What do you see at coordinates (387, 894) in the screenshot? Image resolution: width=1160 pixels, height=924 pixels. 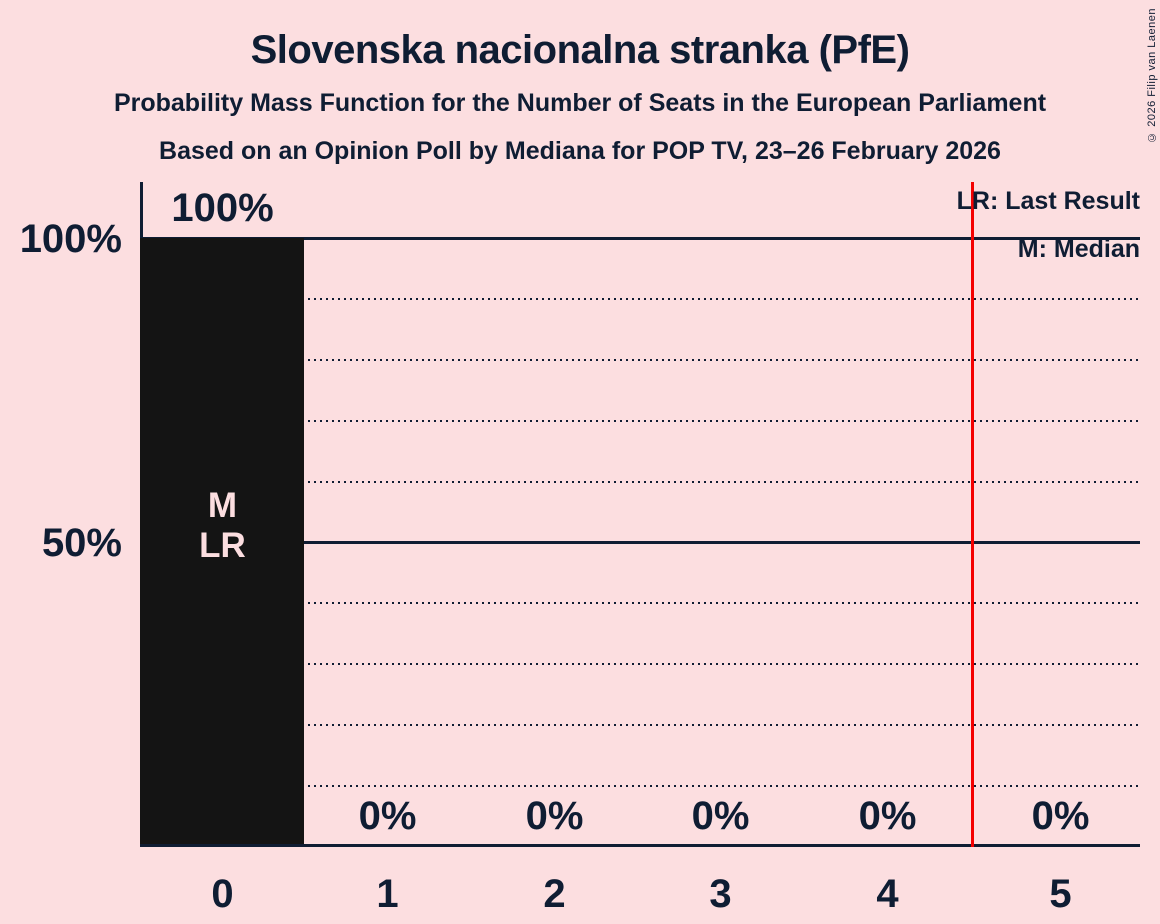 I see `x-tick-1: 1` at bounding box center [387, 894].